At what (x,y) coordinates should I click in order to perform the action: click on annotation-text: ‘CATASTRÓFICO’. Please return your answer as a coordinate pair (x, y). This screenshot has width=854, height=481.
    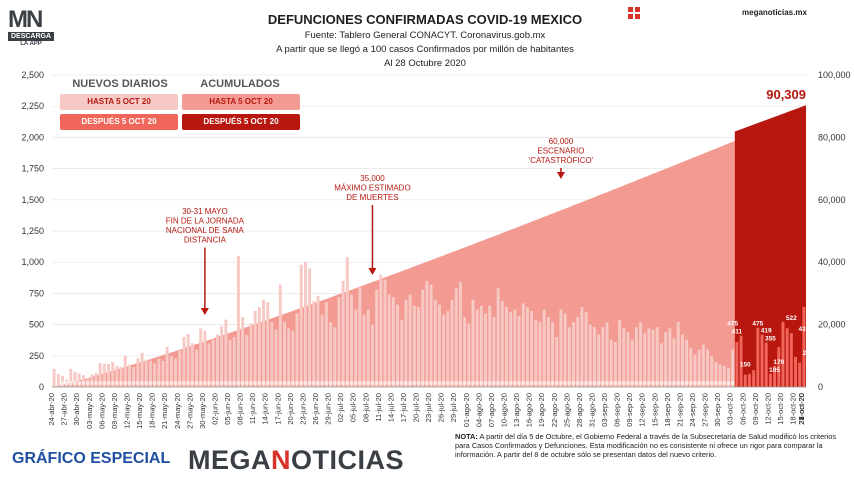
    Looking at the image, I should click on (560, 160).